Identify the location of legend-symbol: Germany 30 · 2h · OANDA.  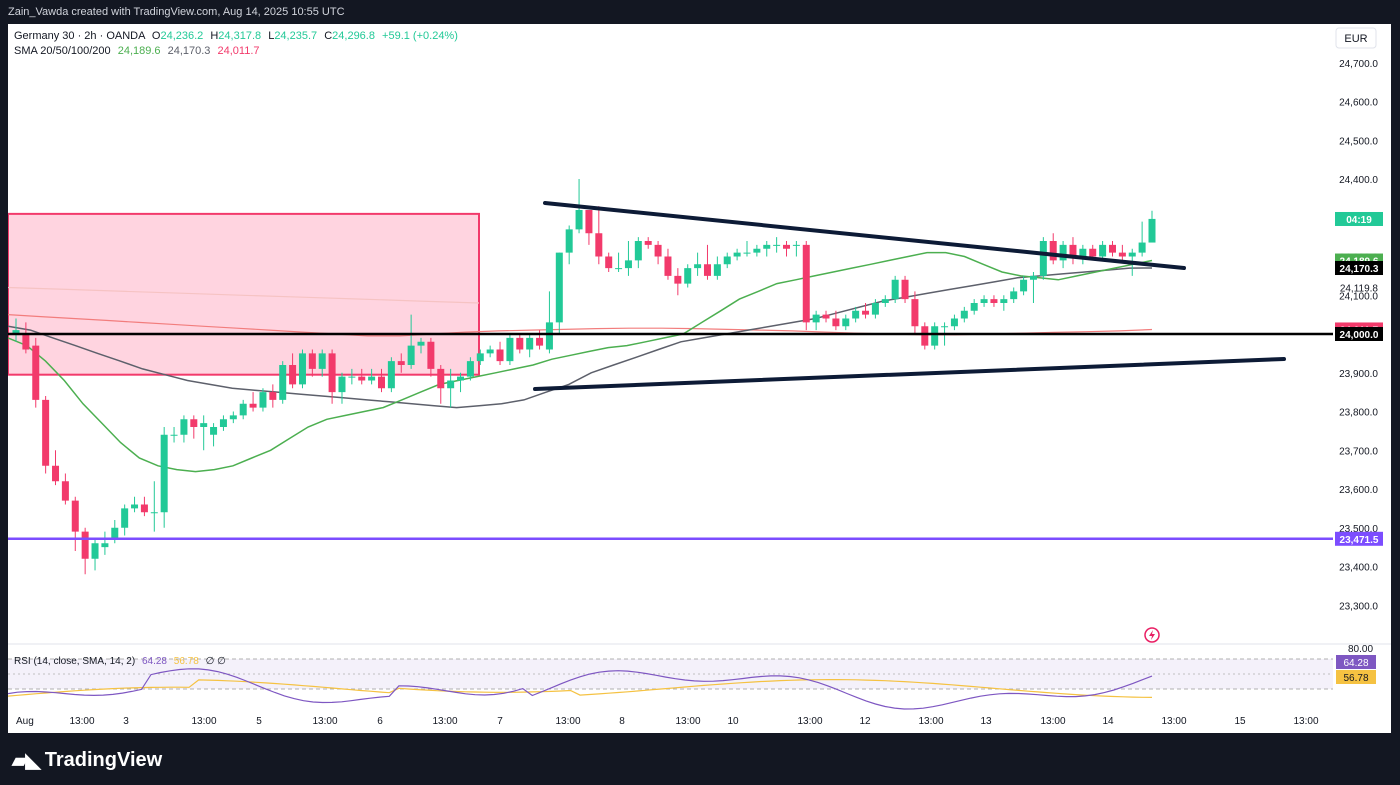
(80, 36).